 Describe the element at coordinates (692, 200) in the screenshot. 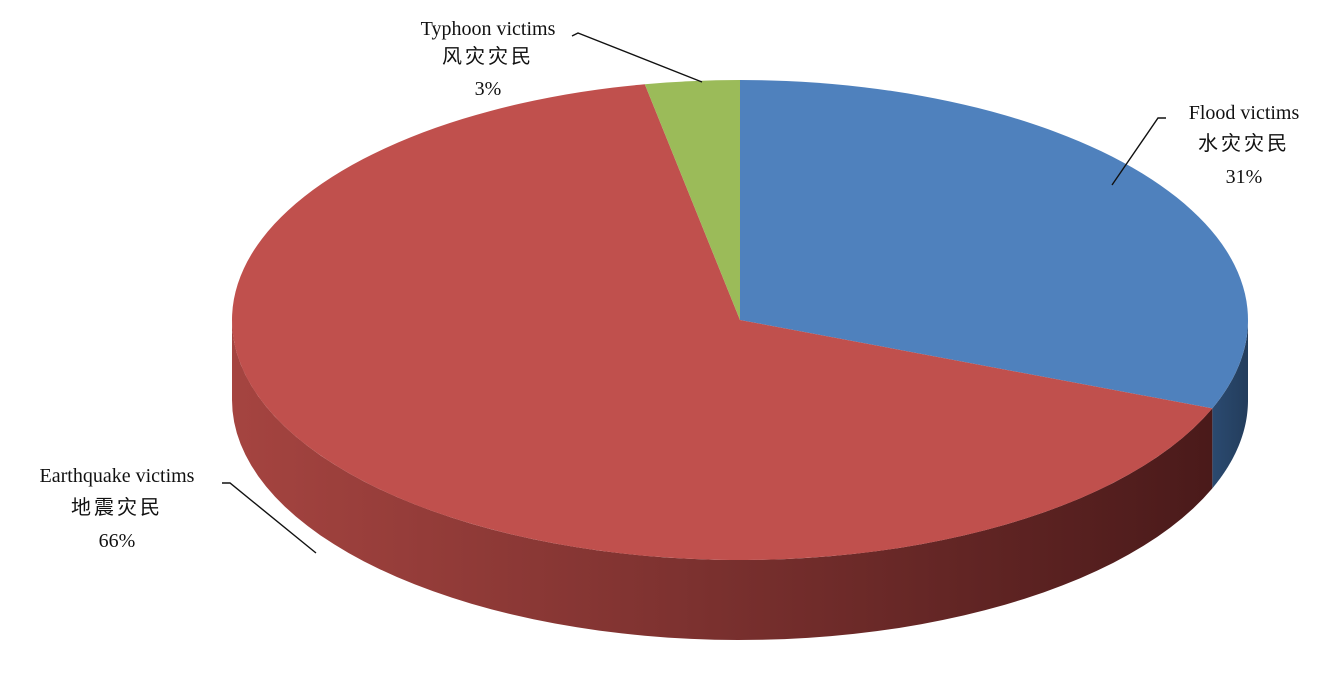

I see `pie-slice-typhoon-victims` at that location.